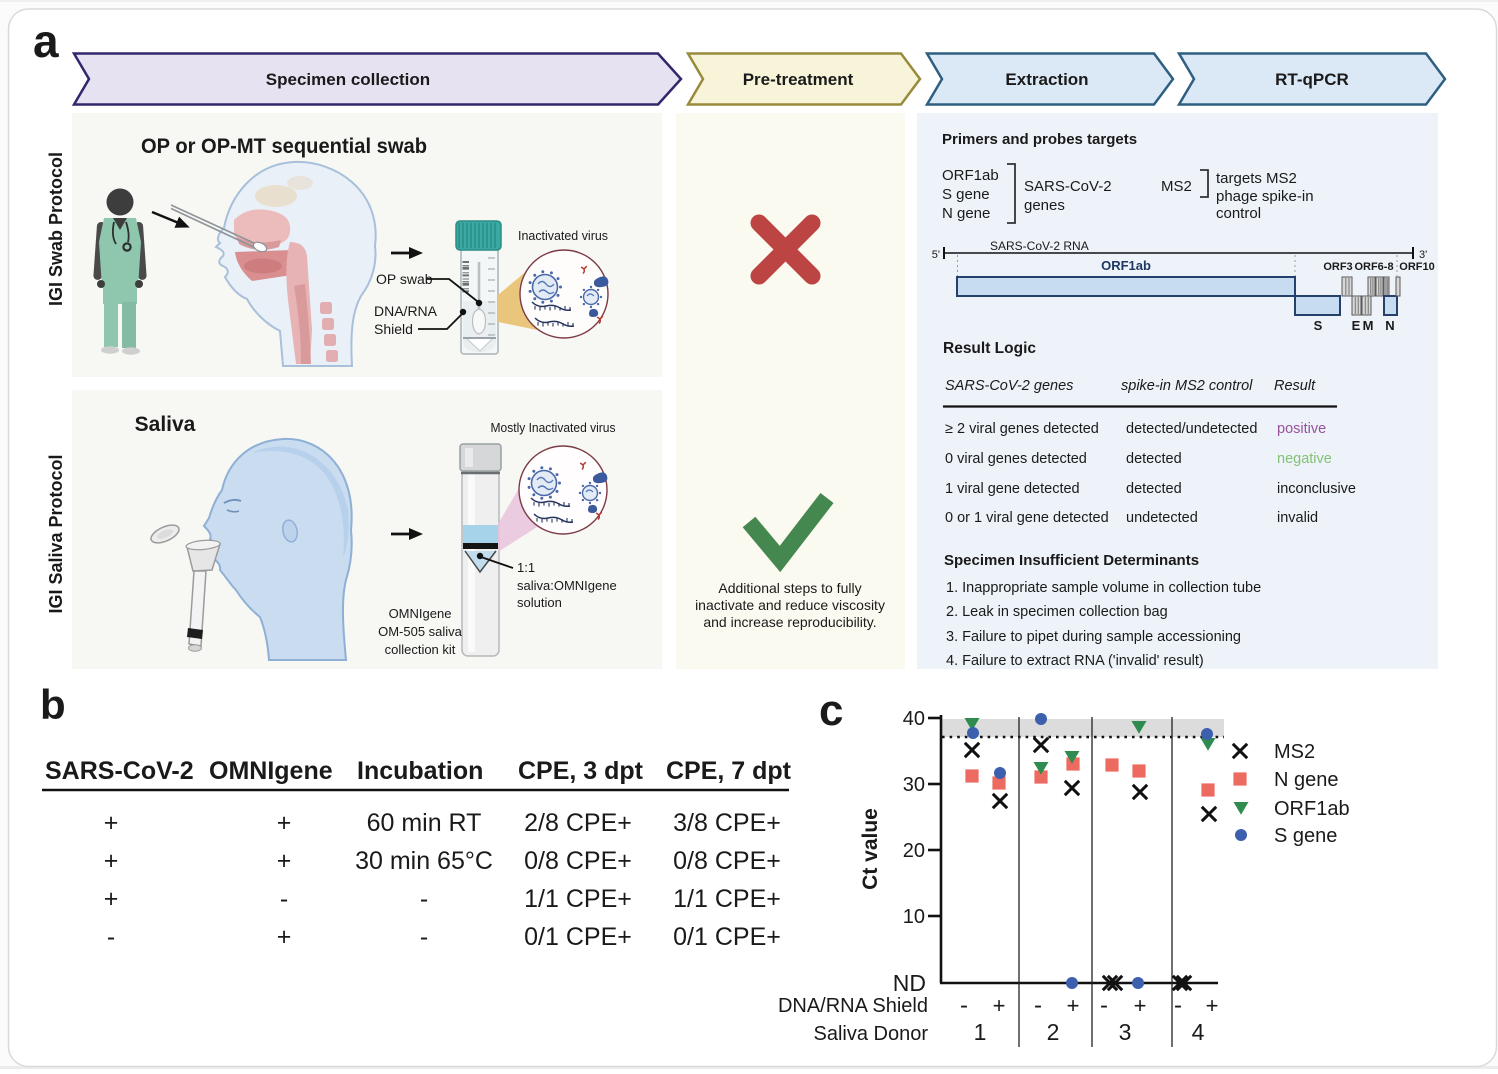  Describe the element at coordinates (1039, 139) in the screenshot. I see `svg-text: Primers and probes targets` at that location.